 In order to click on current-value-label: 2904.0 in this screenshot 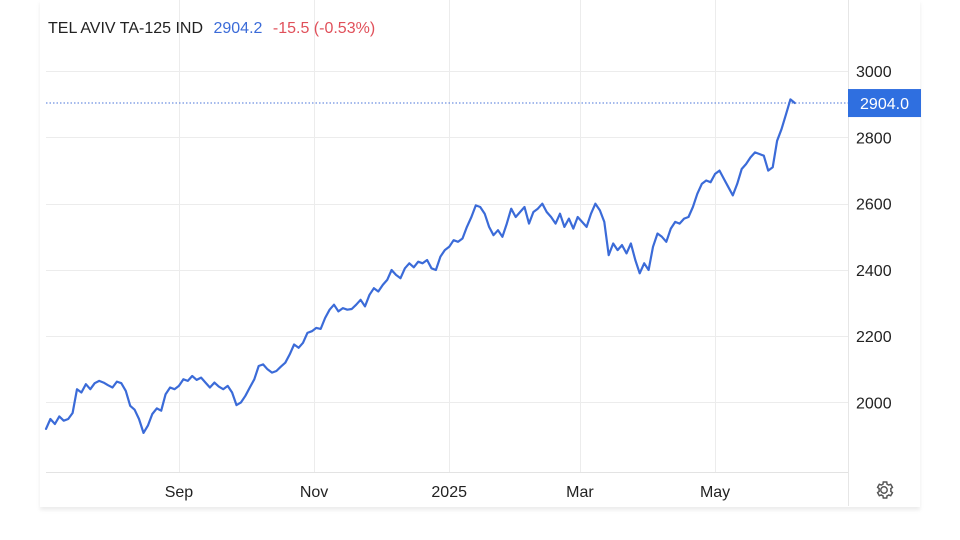, I will do `click(884, 104)`.